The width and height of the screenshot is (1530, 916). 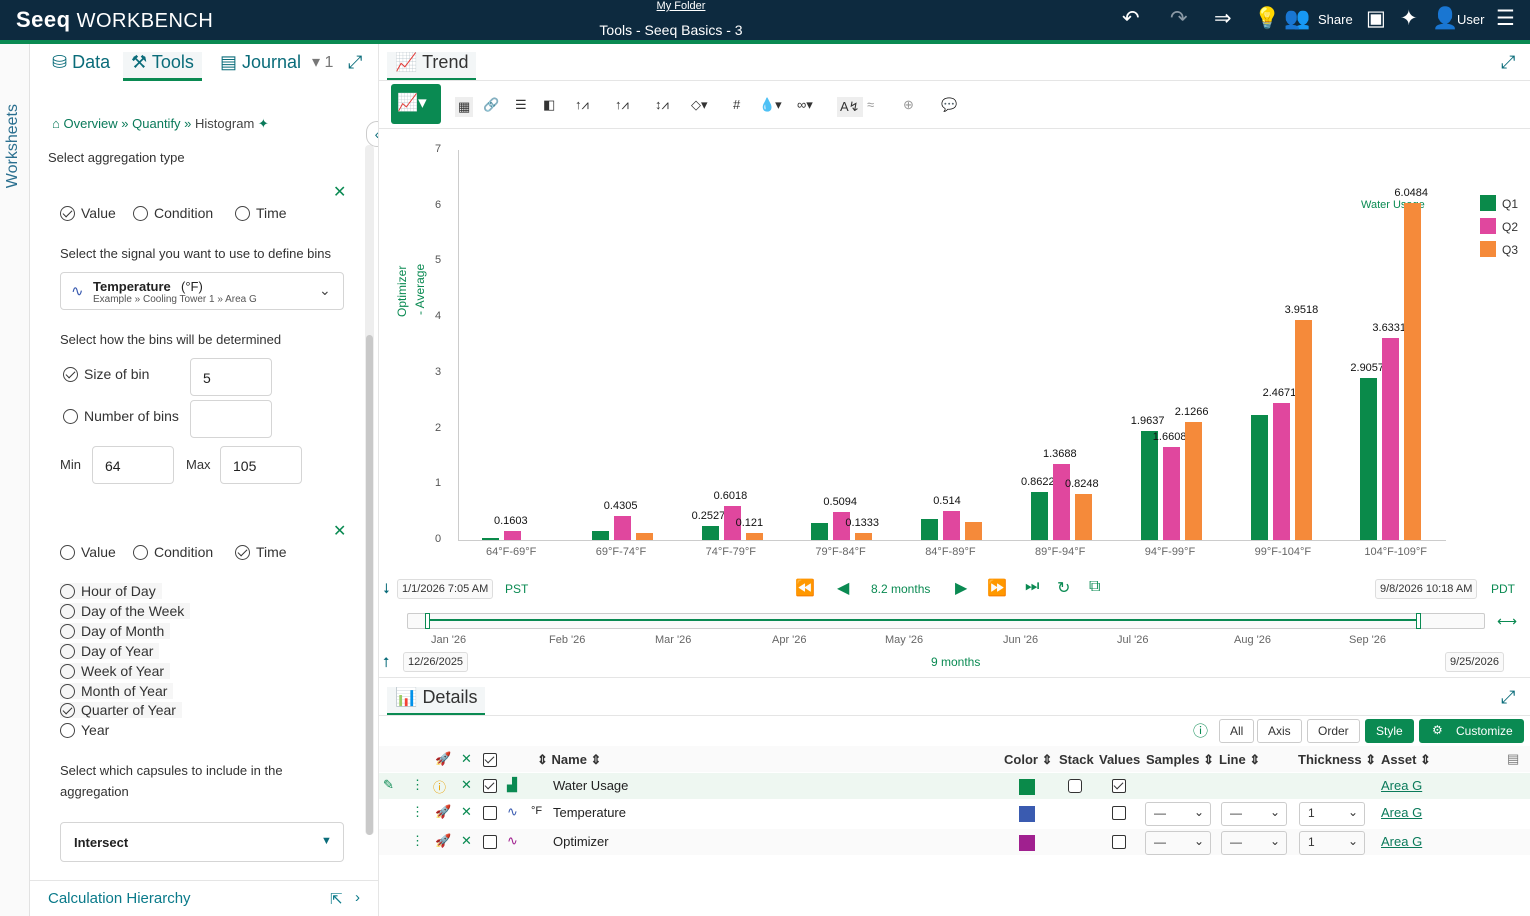 I want to click on order-button: Order, so click(x=1333, y=731).